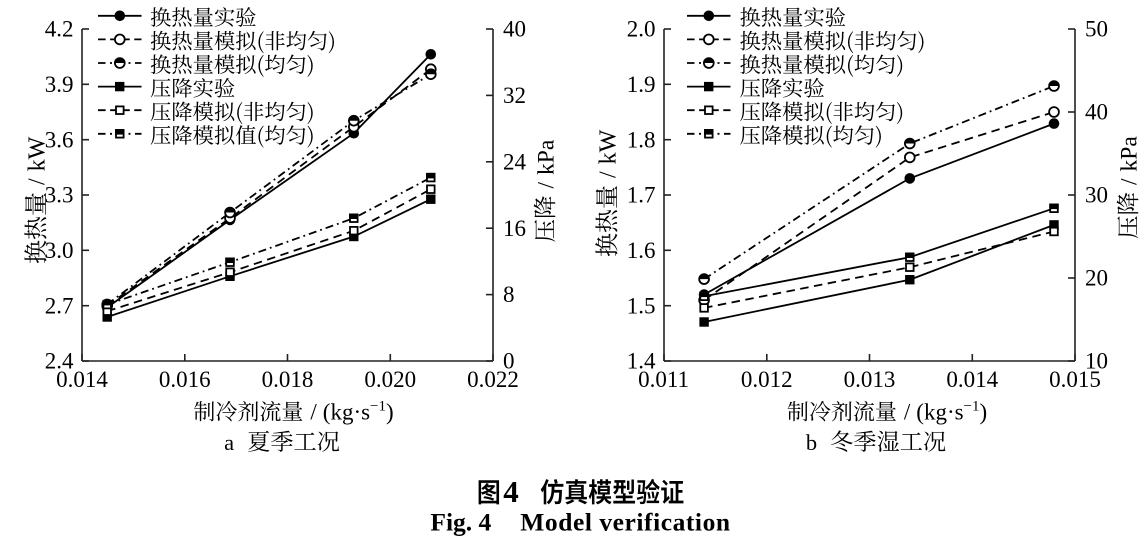  Describe the element at coordinates (1075, 379) in the screenshot. I see `svg-text: 0.015` at that location.